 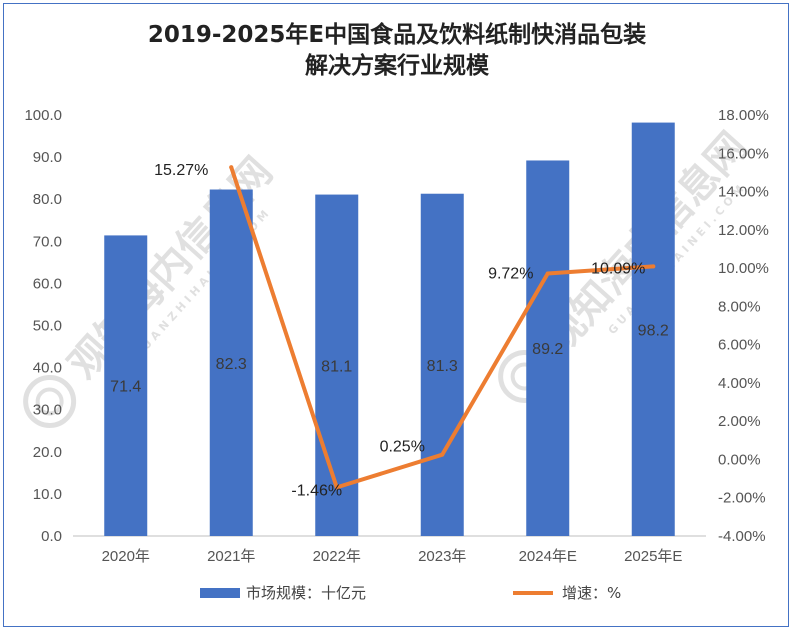 I want to click on y-right-tick-label: 12.00%, so click(x=743, y=230).